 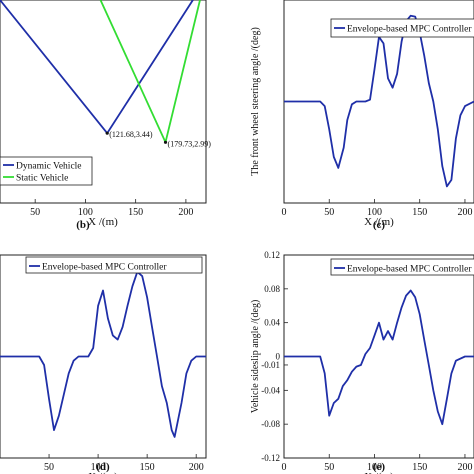 I want to click on annotation-label: (121.68,3.44), so click(x=131, y=134).